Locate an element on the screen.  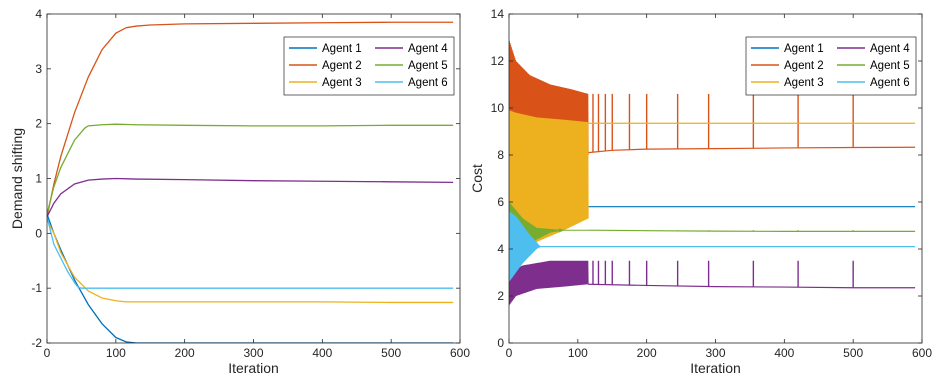
y-tick-label: 6 is located at coordinates (500, 202).